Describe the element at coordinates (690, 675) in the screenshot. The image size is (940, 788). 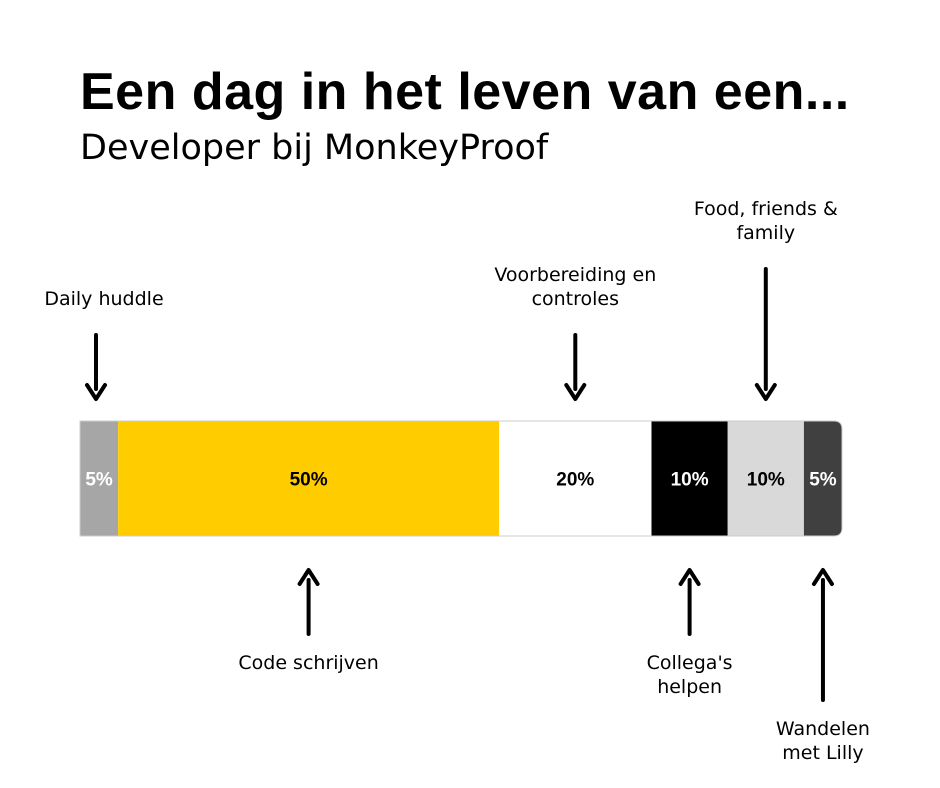
I see `annotation-label: Collega's helpen` at that location.